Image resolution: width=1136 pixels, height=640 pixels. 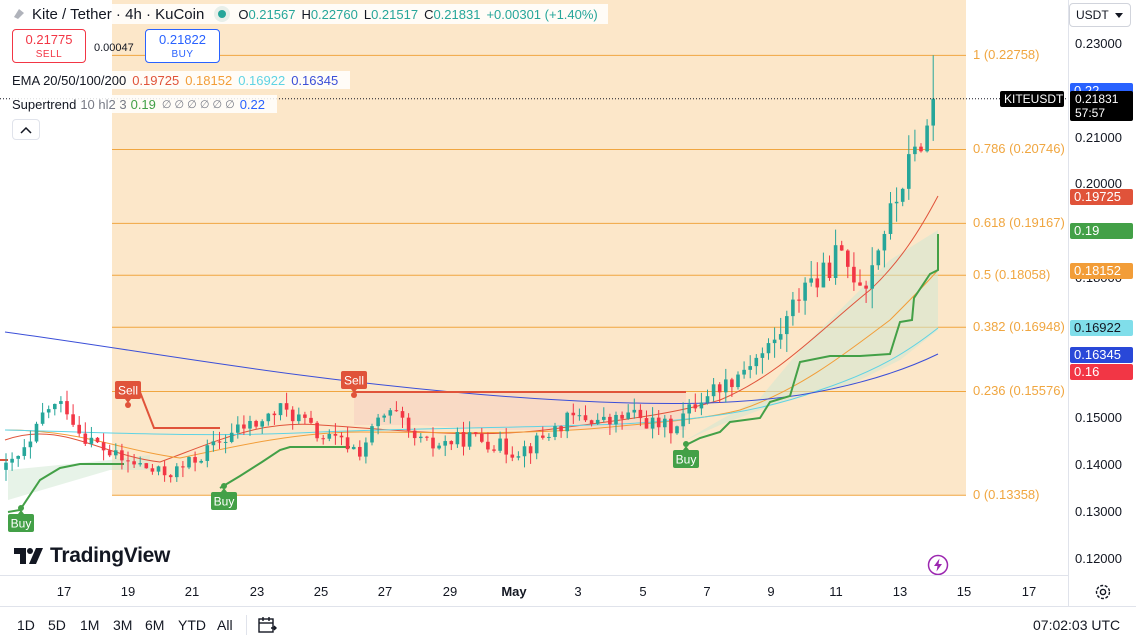 I want to click on market-status-icon, so click(x=222, y=14).